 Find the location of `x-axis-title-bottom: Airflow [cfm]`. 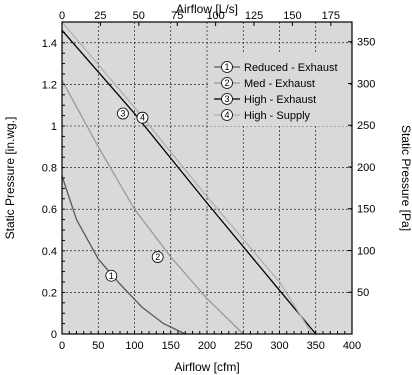

x-axis-title-bottom: Airflow [cfm] is located at coordinates (206, 367).